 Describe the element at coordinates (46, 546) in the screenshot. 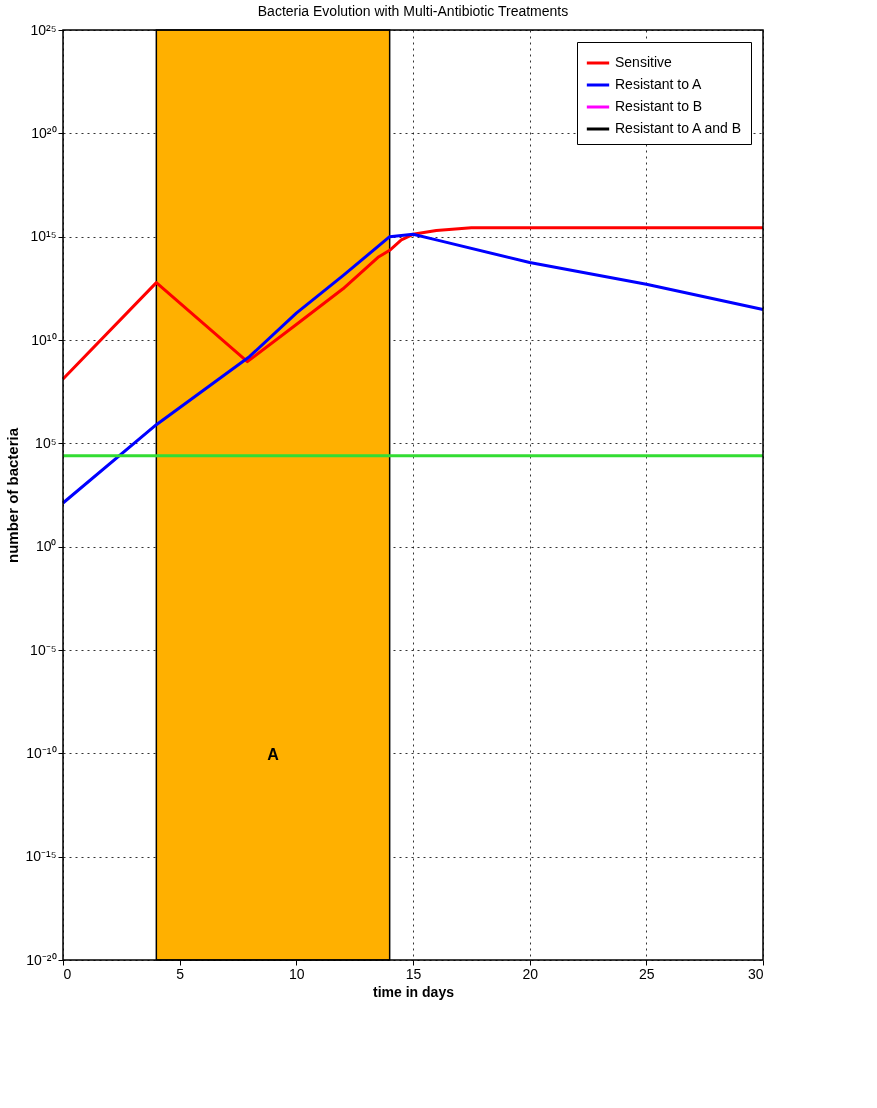

I see `y-tick-label: 10⁰` at that location.